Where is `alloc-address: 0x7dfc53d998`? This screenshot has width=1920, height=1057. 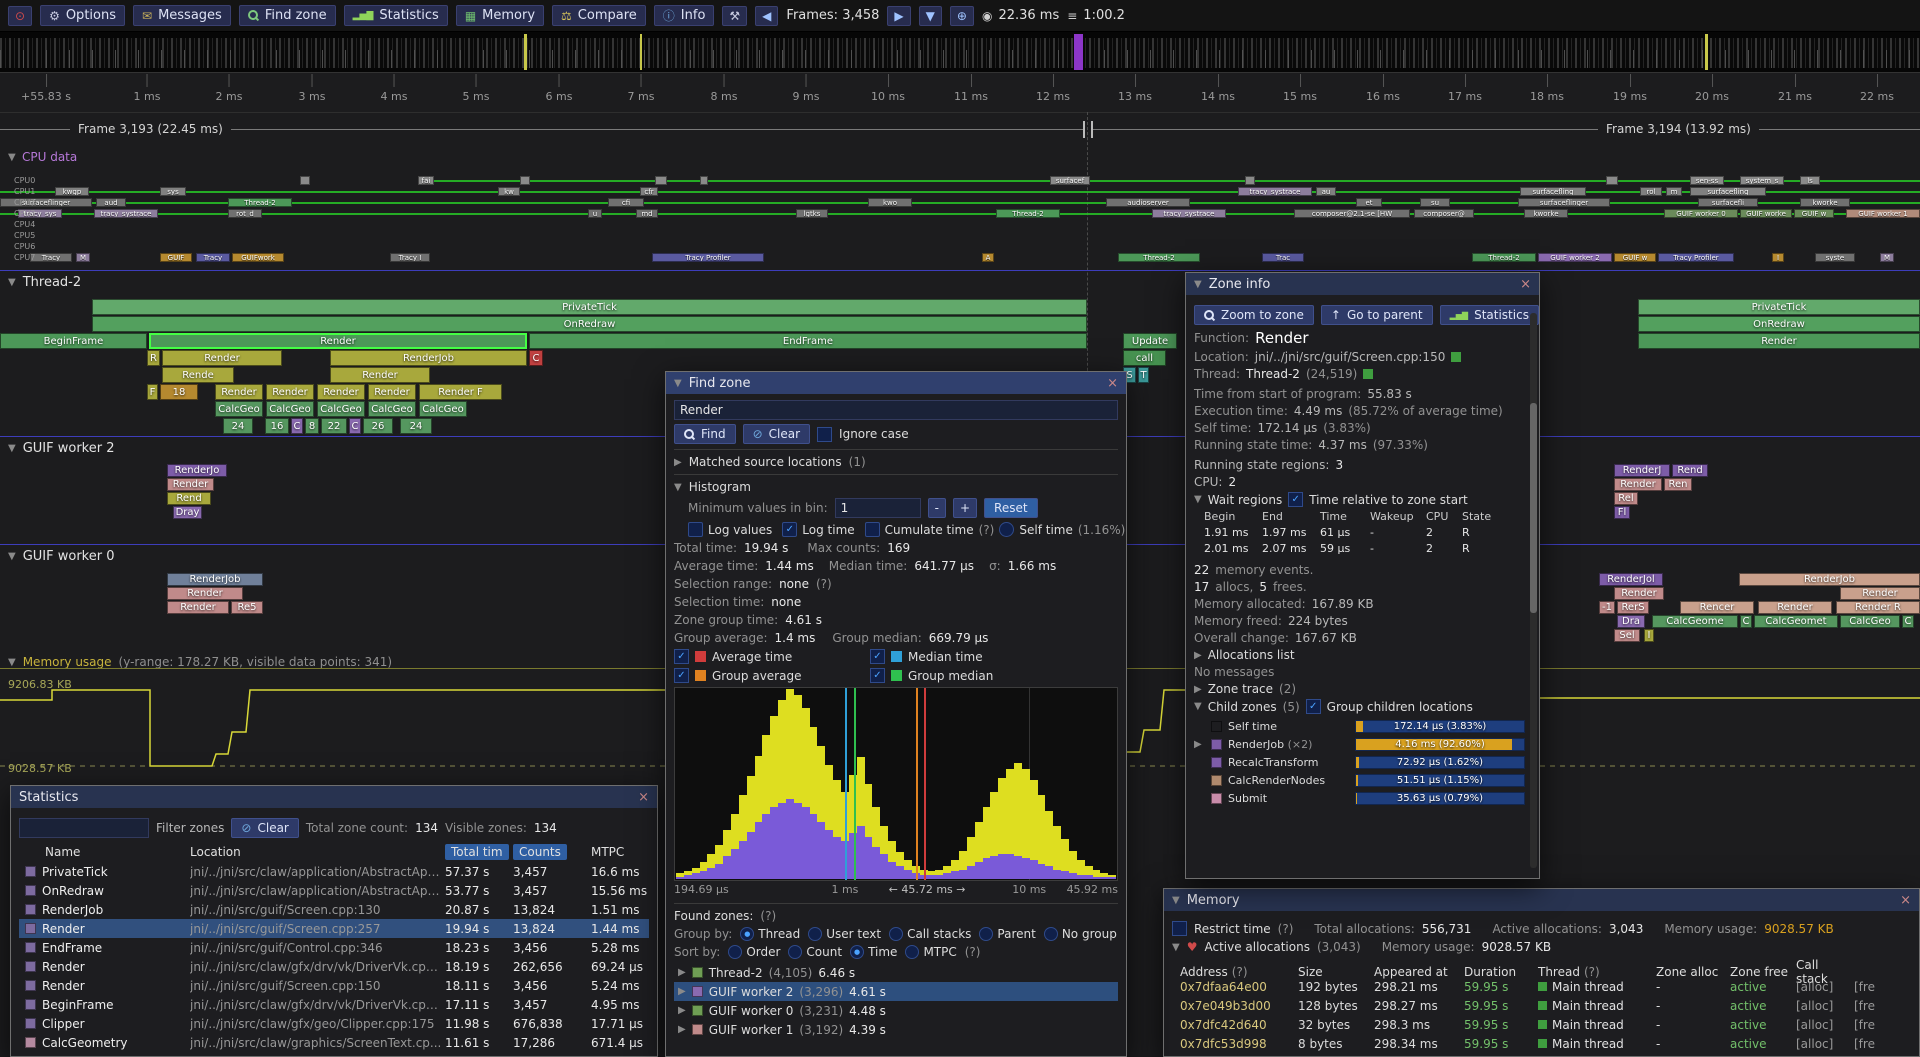 alloc-address: 0x7dfc53d998 is located at coordinates (1223, 1043).